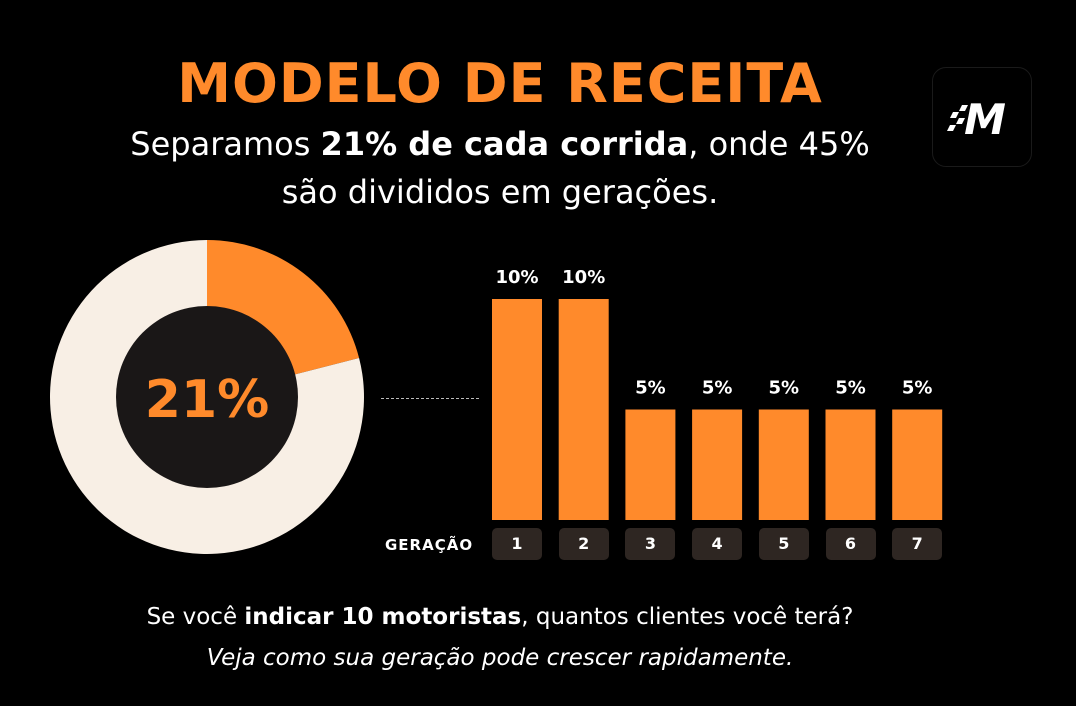  Describe the element at coordinates (779, 144) in the screenshot. I see `subtitle-text-post: , onde 45%` at that location.